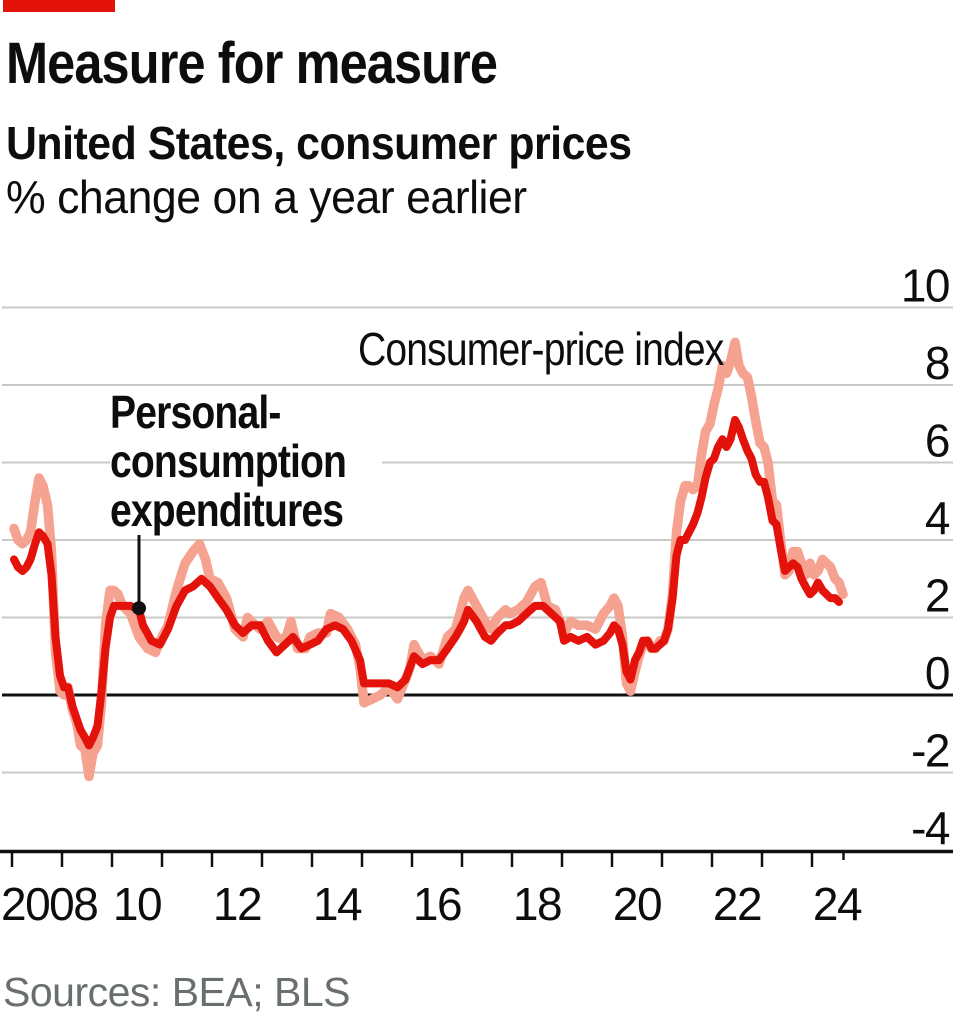 The image size is (953, 1024). I want to click on sources-note: Sources: BEA; BLS, so click(177, 992).